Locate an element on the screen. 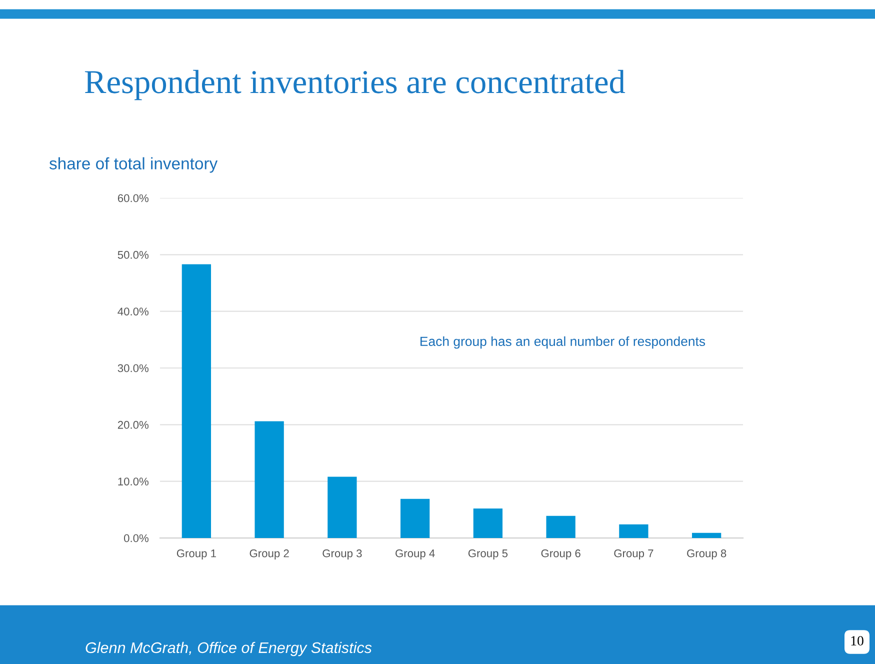 The image size is (875, 664). x-tick-label: Group 1 is located at coordinates (196, 554).